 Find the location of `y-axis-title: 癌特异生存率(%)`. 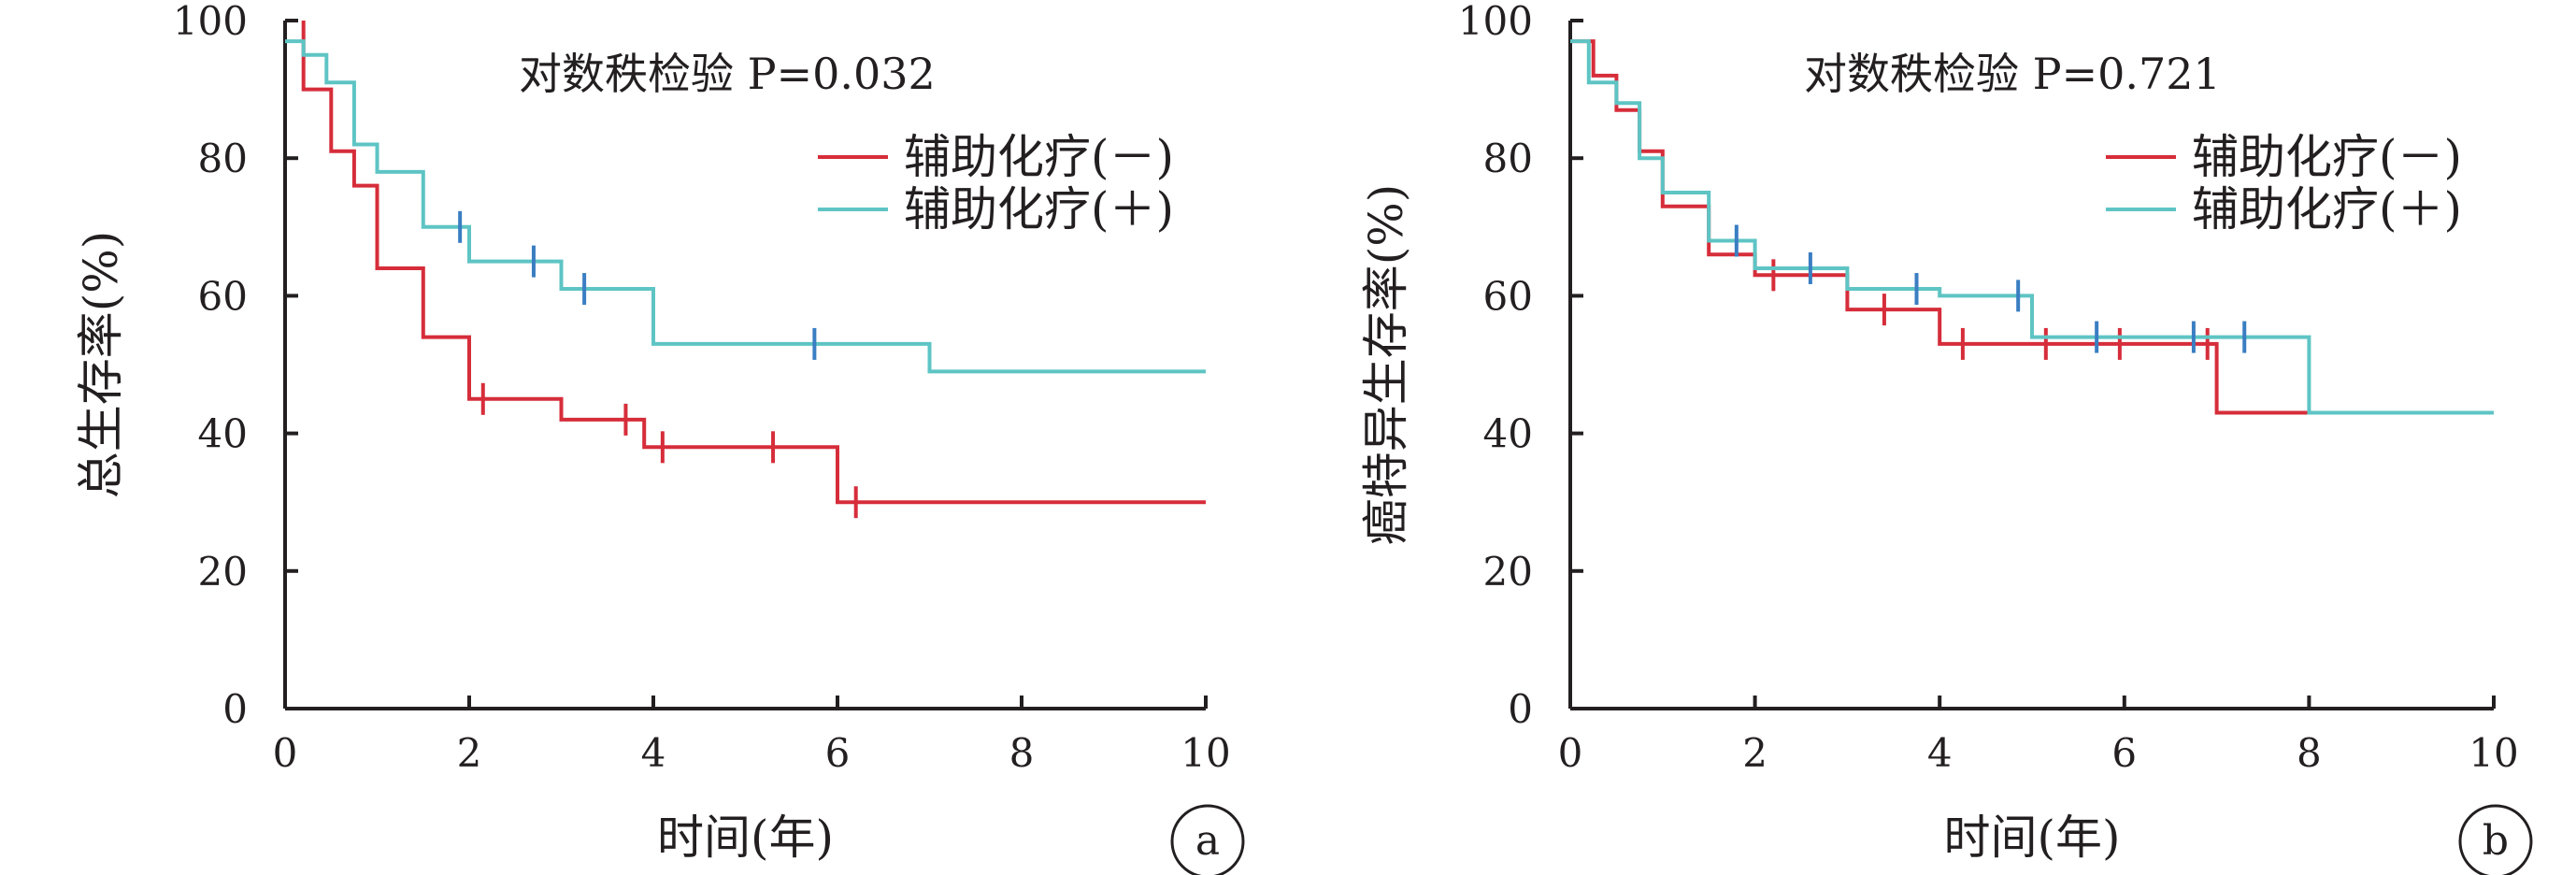

y-axis-title: 癌特异生存率(%) is located at coordinates (1386, 365).